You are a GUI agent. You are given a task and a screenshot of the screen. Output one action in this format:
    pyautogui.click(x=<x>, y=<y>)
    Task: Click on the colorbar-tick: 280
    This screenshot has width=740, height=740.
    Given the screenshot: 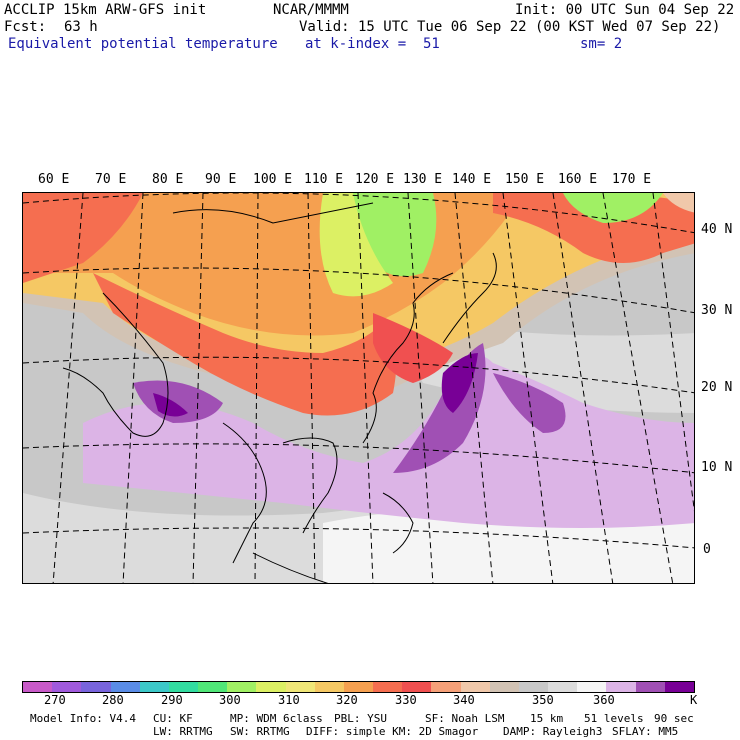 What is the action you would take?
    pyautogui.click(x=113, y=700)
    